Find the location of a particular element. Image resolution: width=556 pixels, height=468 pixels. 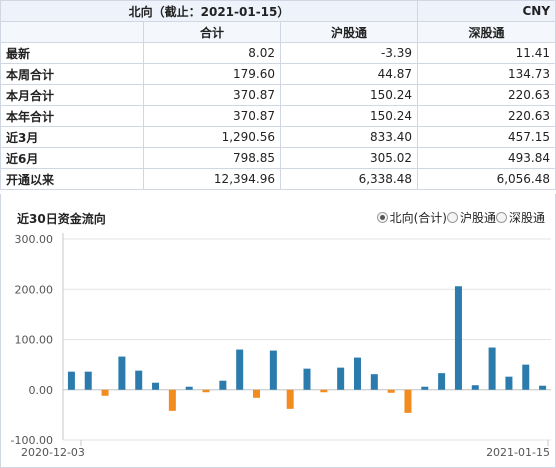

summary-row: 本年合计 370.87 150.24 220.63 is located at coordinates (278, 116).